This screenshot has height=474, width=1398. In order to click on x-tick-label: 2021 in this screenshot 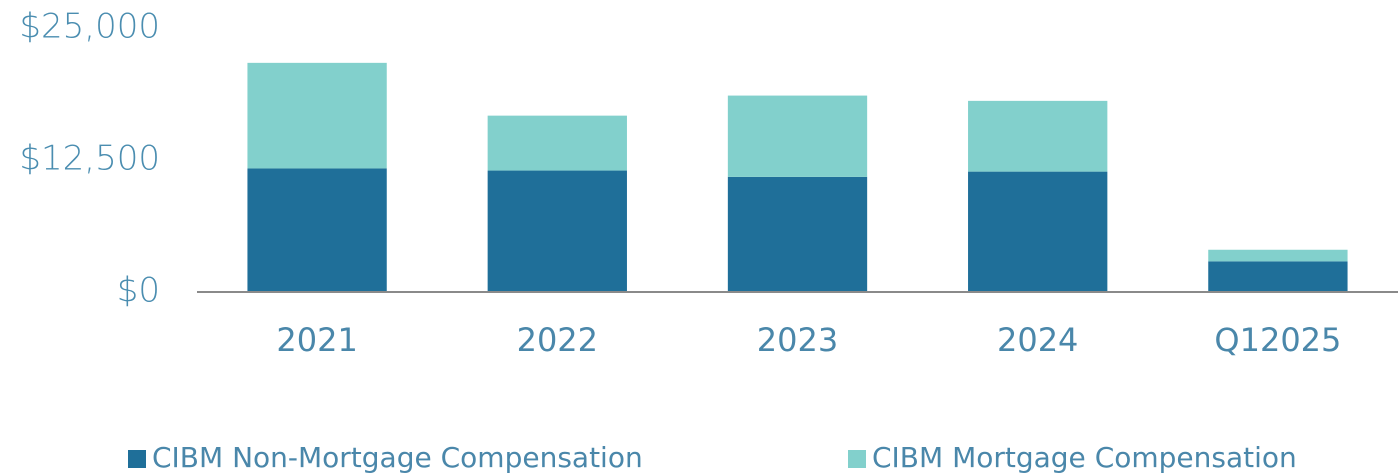, I will do `click(316, 340)`.